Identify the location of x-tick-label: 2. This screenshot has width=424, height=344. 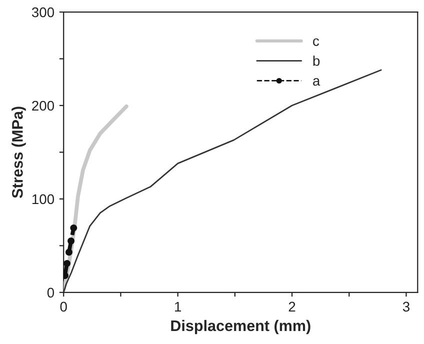
(292, 307).